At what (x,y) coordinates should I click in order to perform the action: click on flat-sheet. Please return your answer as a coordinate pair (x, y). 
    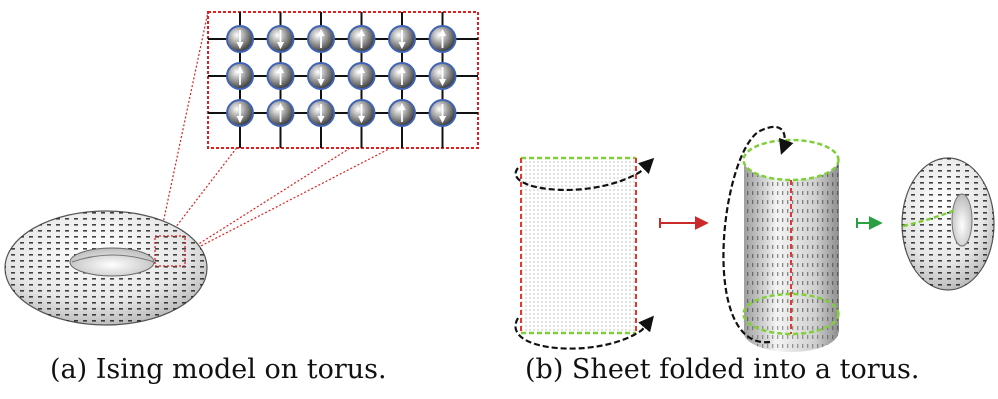
    Looking at the image, I should click on (584, 253).